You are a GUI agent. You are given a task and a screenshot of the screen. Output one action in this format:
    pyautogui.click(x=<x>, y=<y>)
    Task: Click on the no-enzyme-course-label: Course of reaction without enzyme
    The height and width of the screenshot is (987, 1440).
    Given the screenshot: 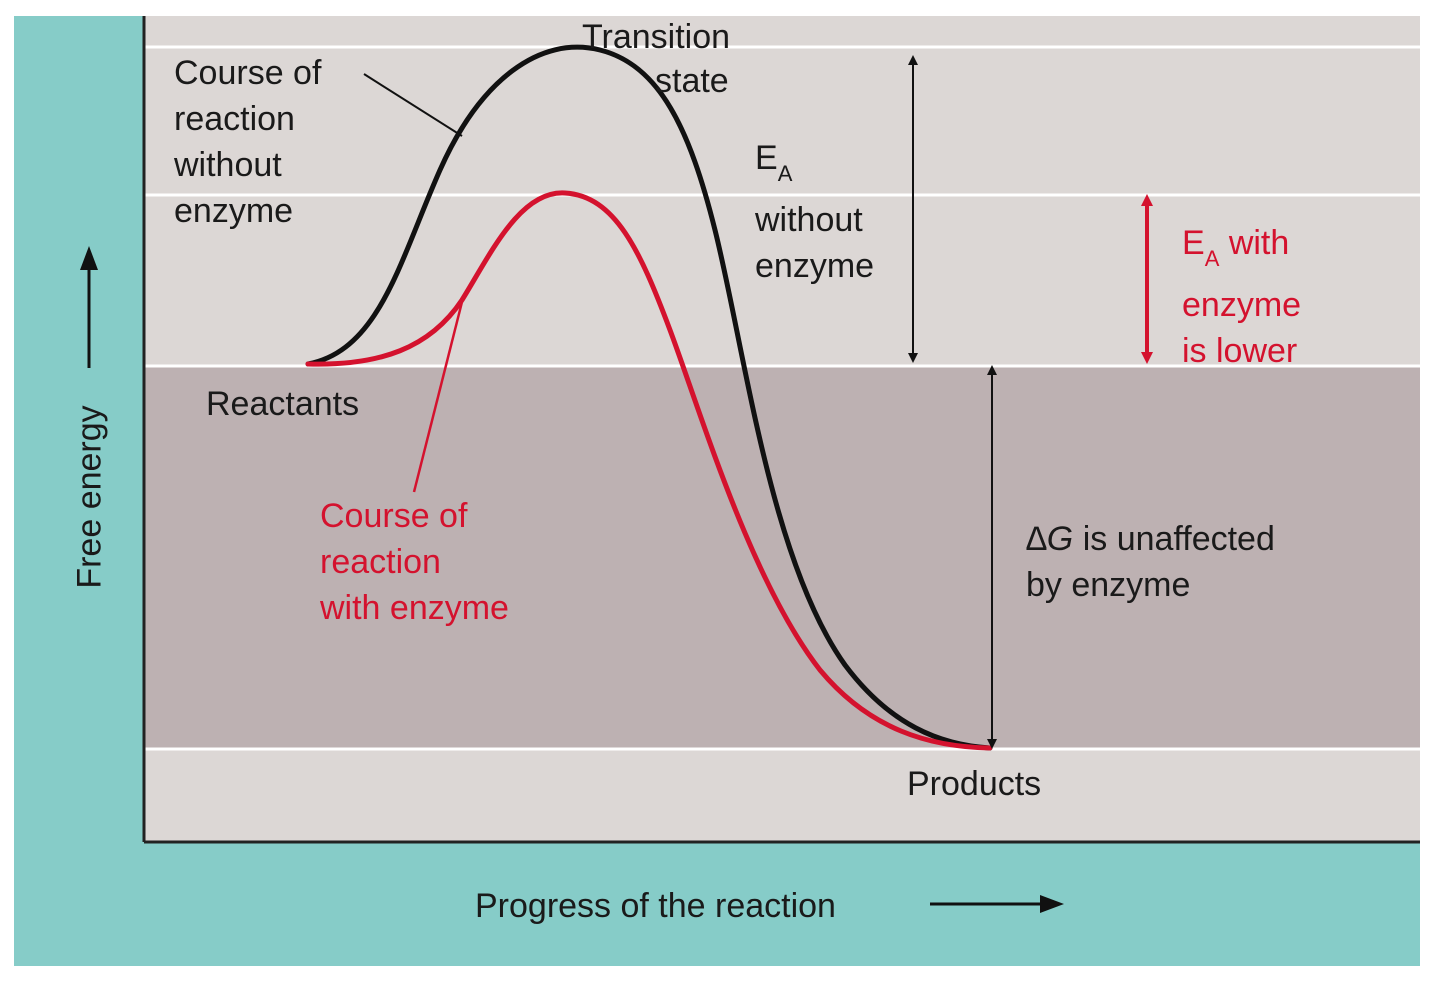 What is the action you would take?
    pyautogui.click(x=247, y=142)
    